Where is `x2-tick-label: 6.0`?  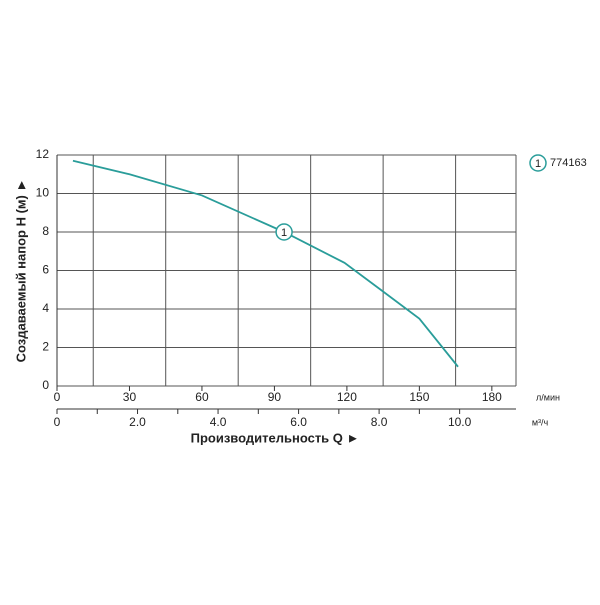
x2-tick-label: 6.0 is located at coordinates (298, 422).